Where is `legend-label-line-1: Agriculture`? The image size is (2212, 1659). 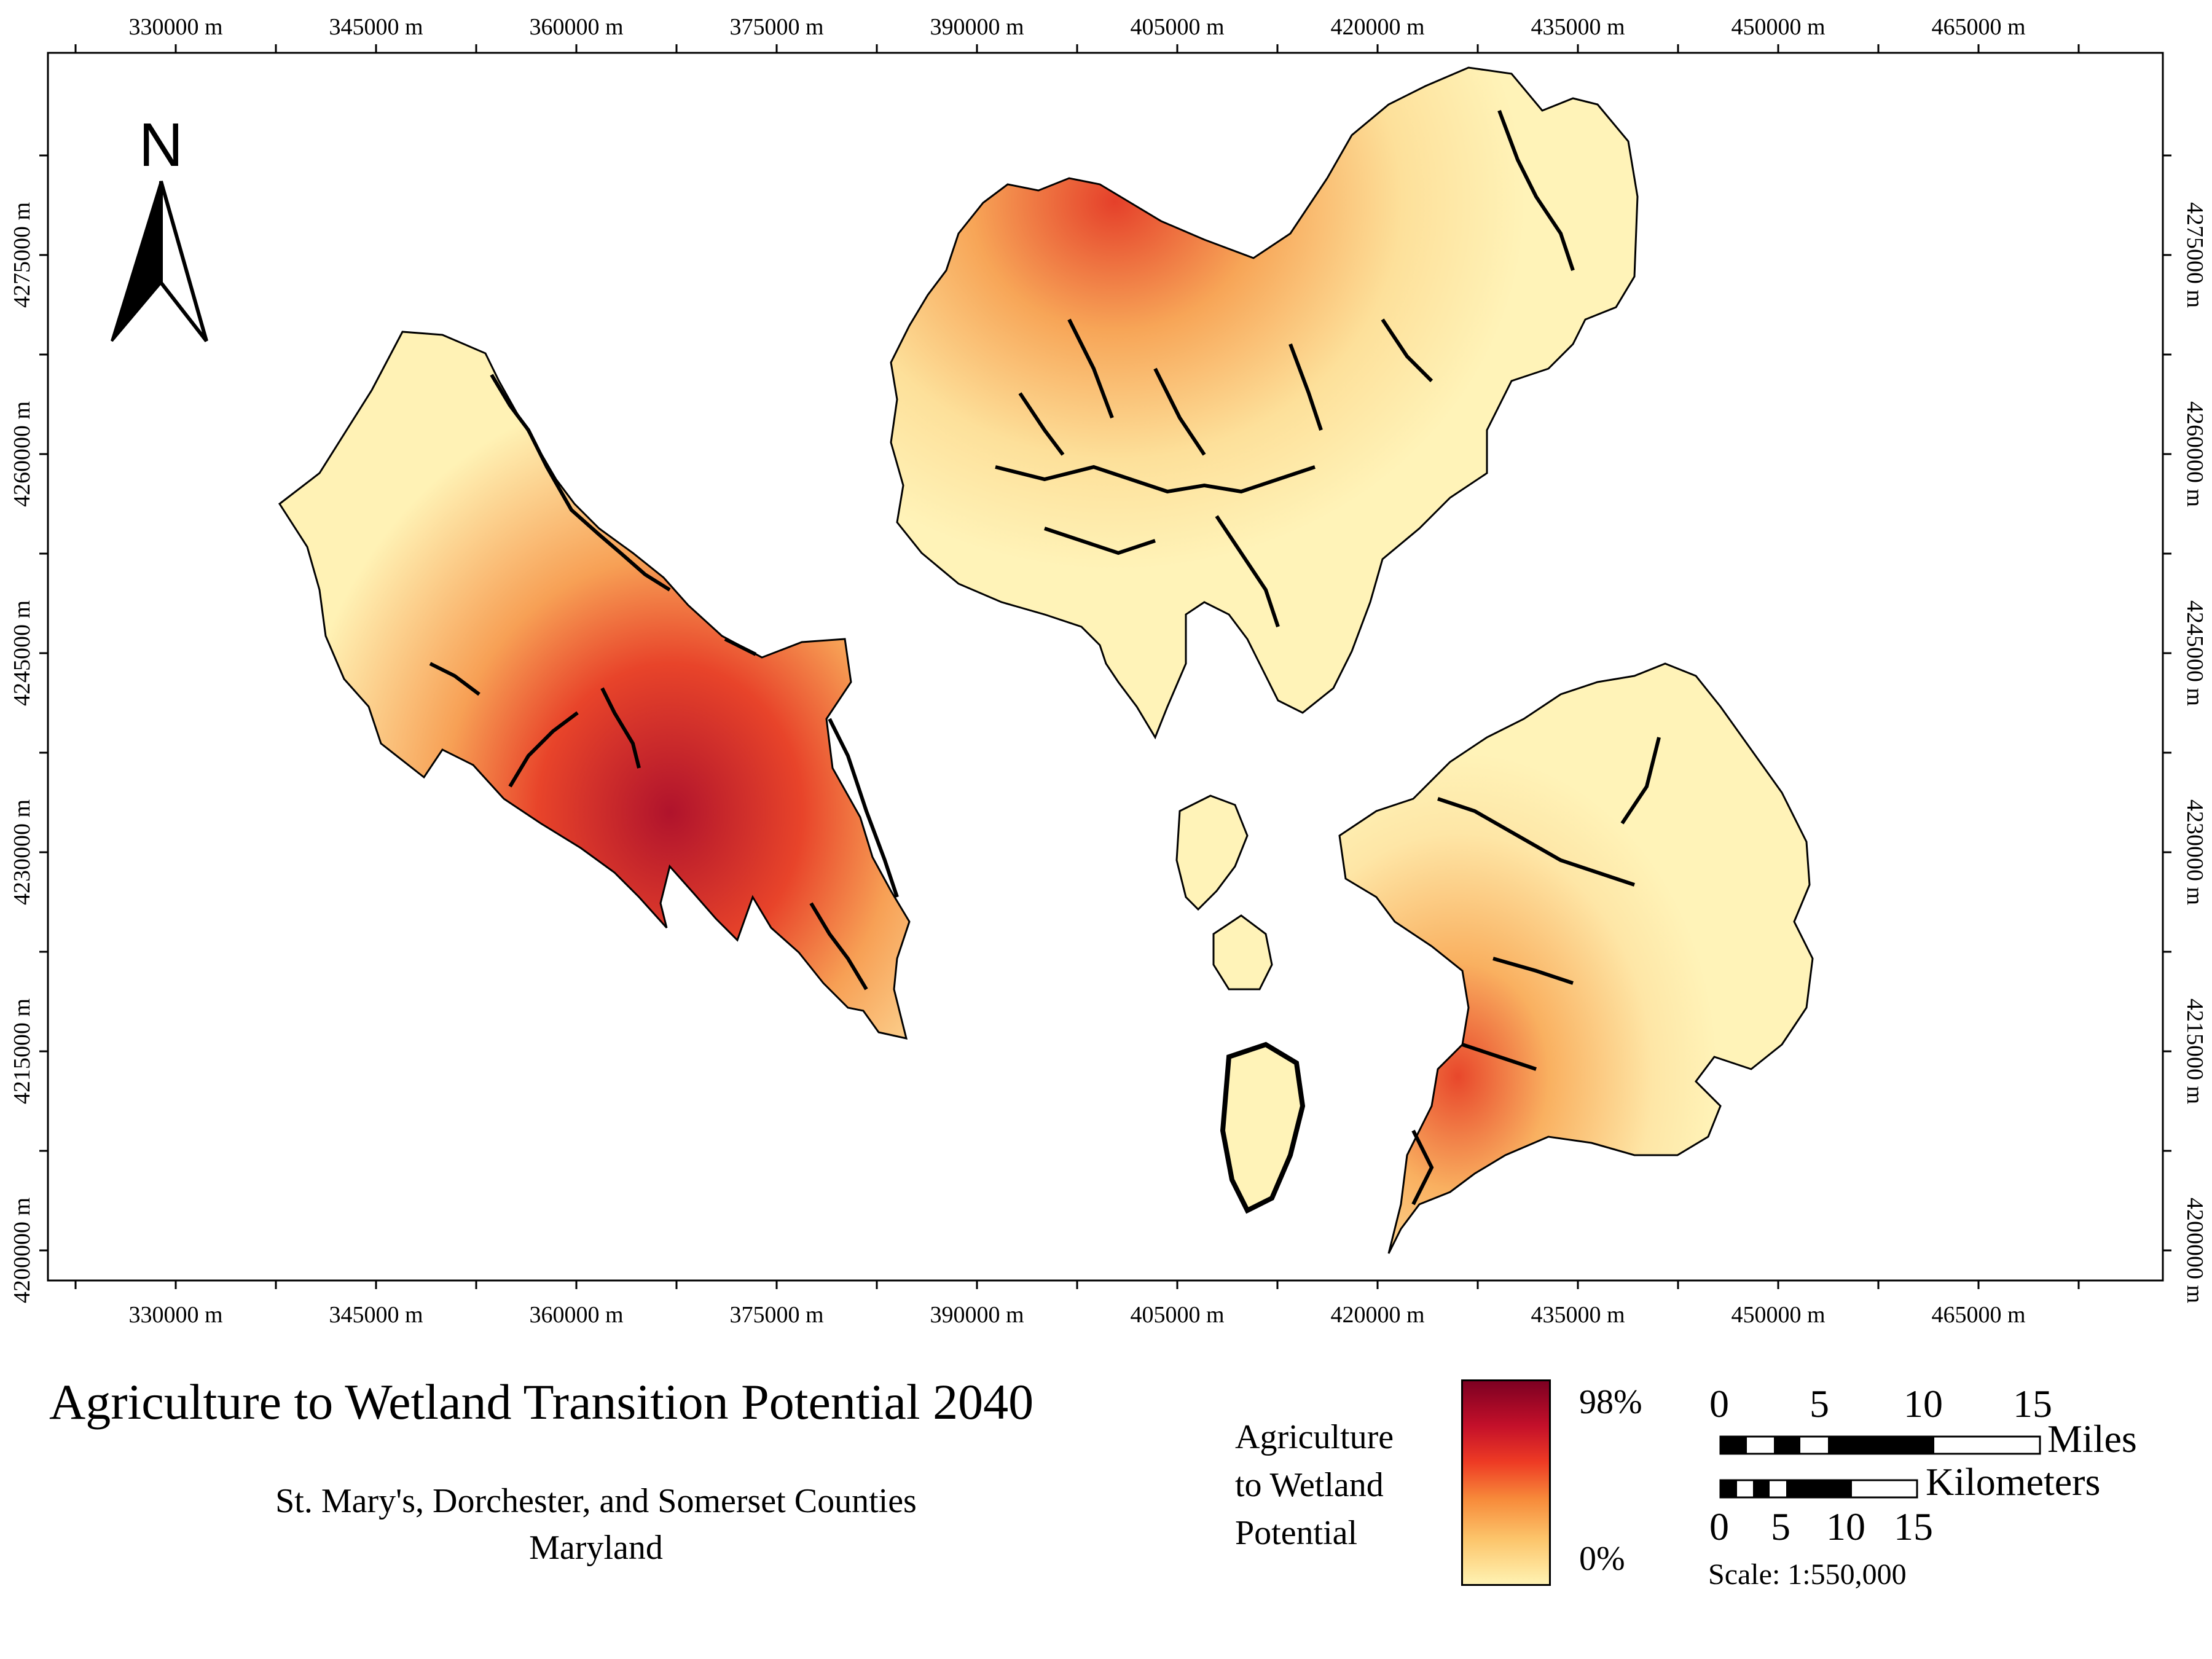 legend-label-line-1: Agriculture is located at coordinates (1314, 1437).